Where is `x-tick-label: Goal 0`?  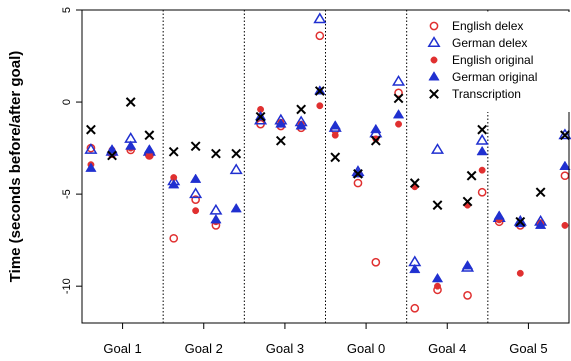
x-tick-label: Goal 0 is located at coordinates (366, 348).